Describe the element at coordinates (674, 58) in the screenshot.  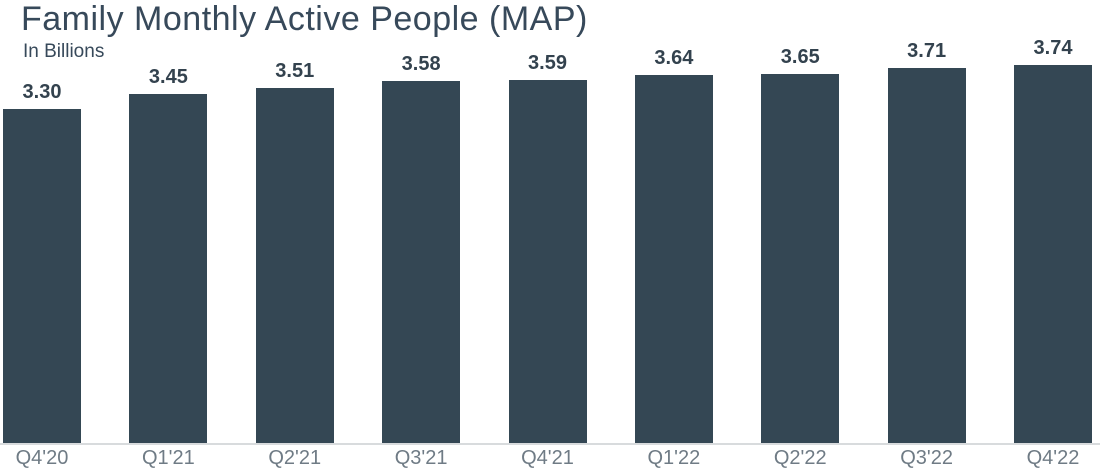
I see `bar-value-label: 3.64` at that location.